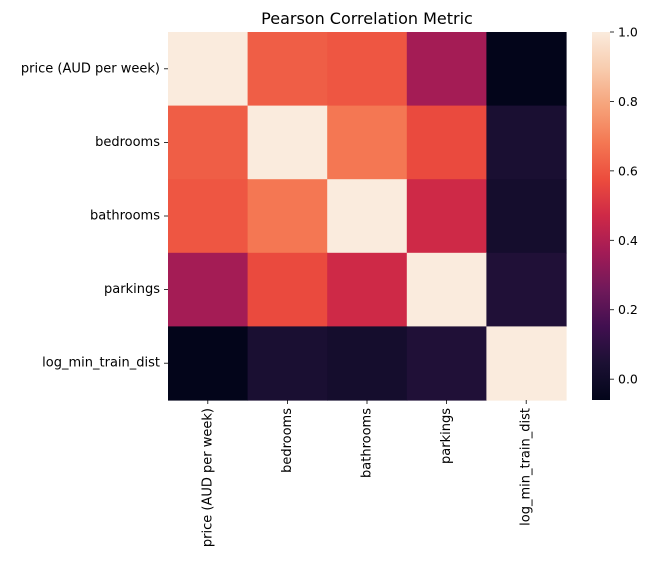 The image size is (650, 570). What do you see at coordinates (446, 436) in the screenshot?
I see `x-tick-label: parkings` at bounding box center [446, 436].